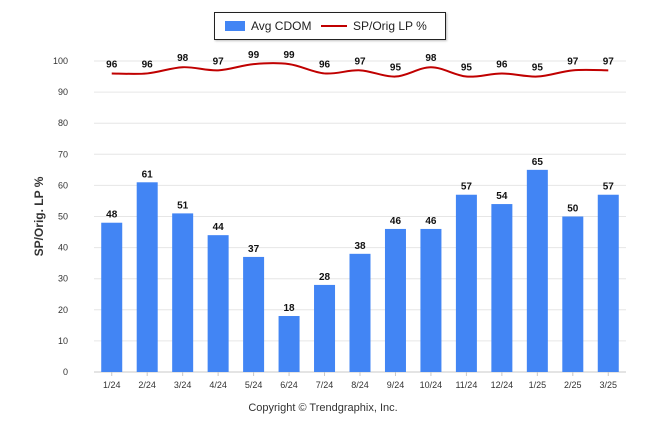  Describe the element at coordinates (325, 277) in the screenshot. I see `bar-value-label: 28` at that location.